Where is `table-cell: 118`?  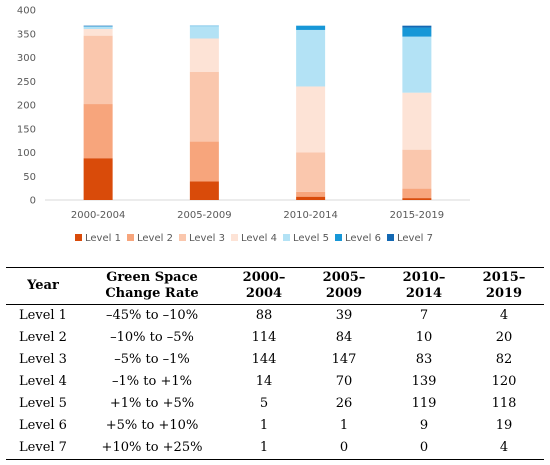 table-cell: 118 is located at coordinates (504, 403).